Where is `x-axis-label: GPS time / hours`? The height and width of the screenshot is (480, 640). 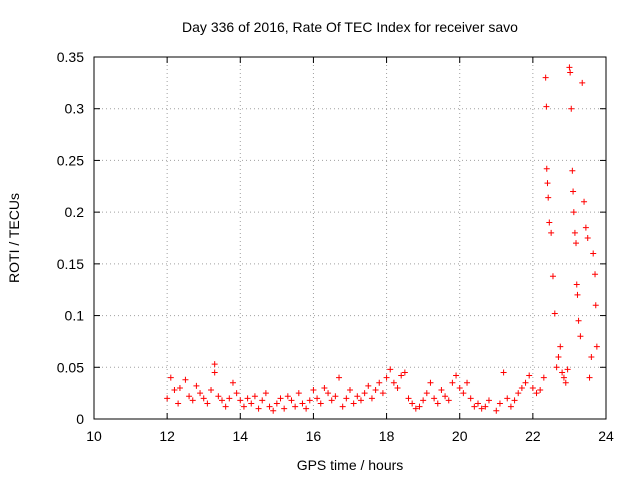 x-axis-label: GPS time / hours is located at coordinates (350, 465).